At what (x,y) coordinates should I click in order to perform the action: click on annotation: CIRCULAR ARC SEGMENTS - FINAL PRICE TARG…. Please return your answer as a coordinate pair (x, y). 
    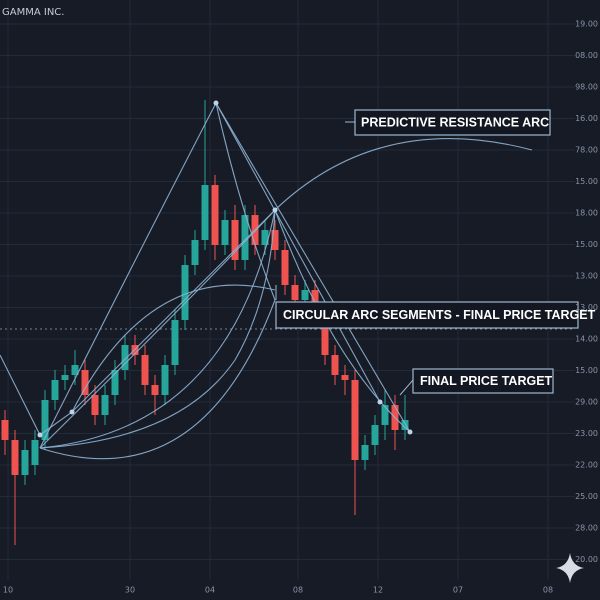
    Looking at the image, I should click on (439, 315).